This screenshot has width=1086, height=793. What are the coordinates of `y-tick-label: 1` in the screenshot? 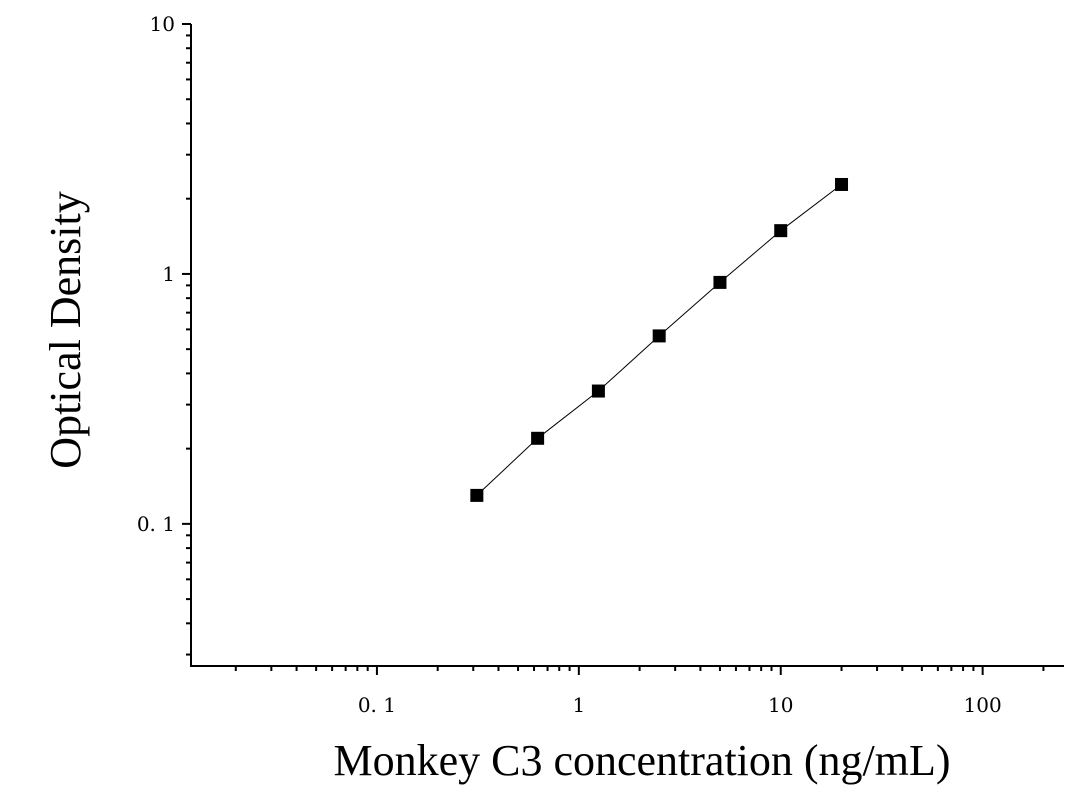 It's located at (168, 274).